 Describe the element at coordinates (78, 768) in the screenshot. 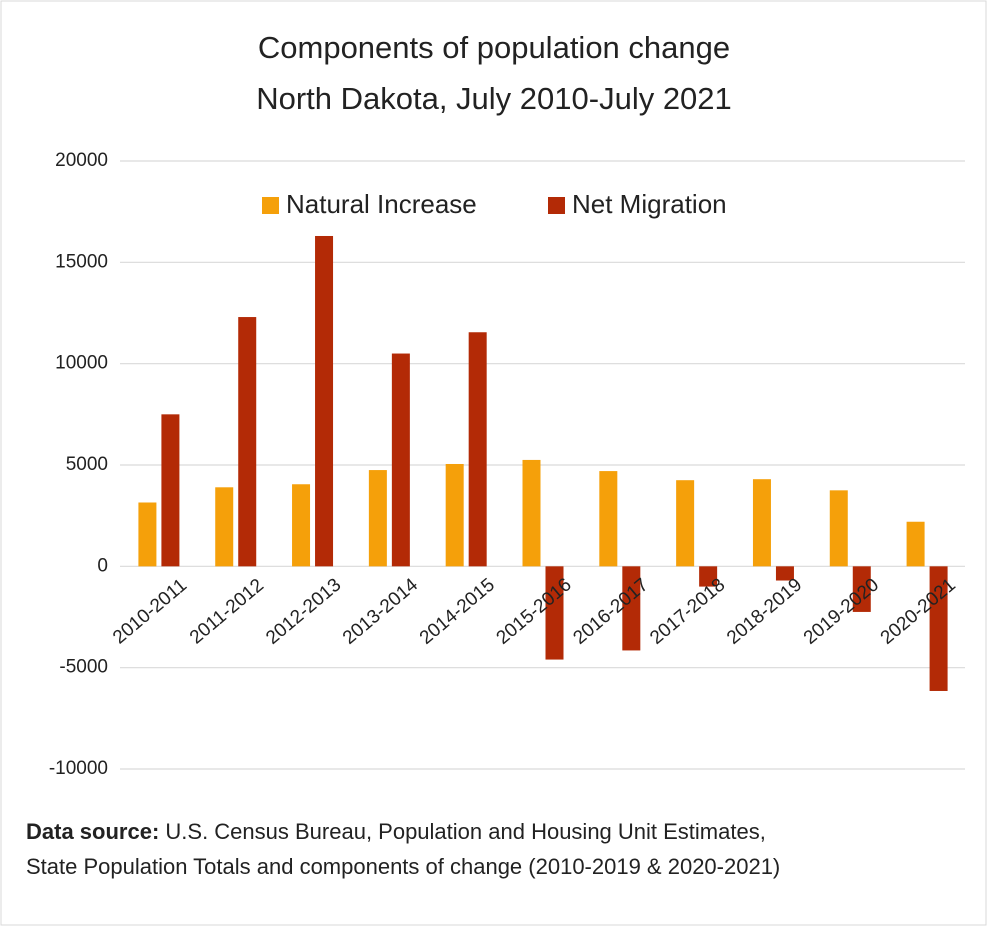

I see `y-tick-label: -10000` at that location.